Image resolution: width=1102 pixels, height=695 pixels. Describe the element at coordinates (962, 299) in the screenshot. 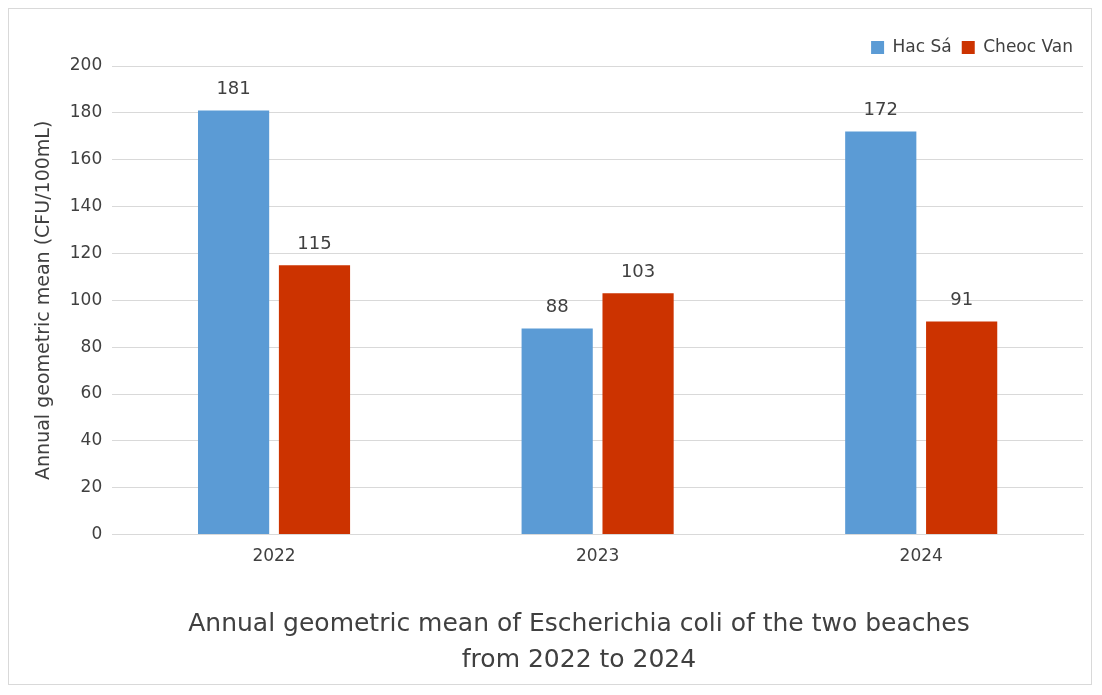

I see `data-label: 91` at that location.